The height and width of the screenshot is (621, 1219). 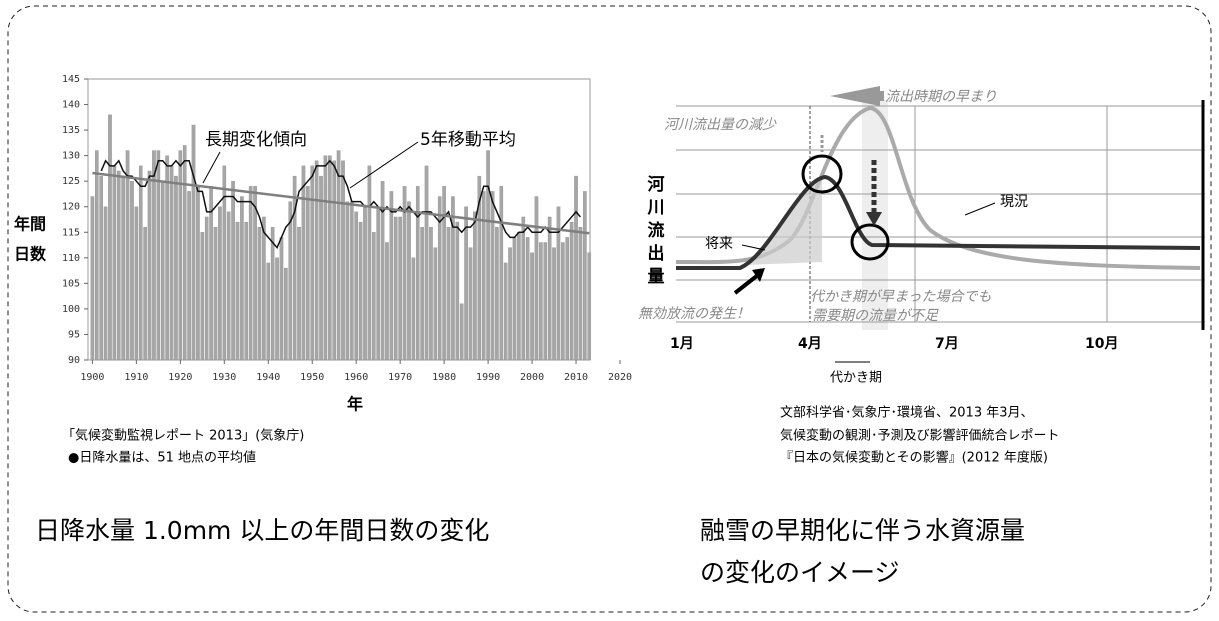 What do you see at coordinates (1101, 344) in the screenshot?
I see `month-label: 10月` at bounding box center [1101, 344].